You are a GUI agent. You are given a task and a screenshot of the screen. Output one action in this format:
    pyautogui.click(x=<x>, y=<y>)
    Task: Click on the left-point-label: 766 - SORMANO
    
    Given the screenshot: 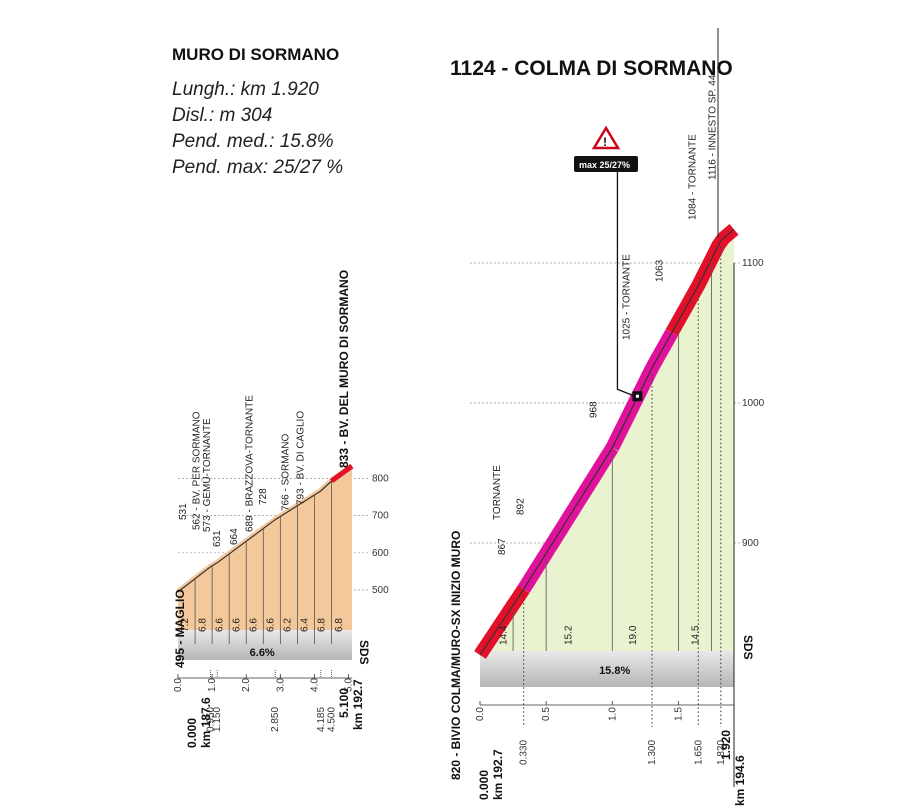 What is the action you would take?
    pyautogui.click(x=285, y=472)
    